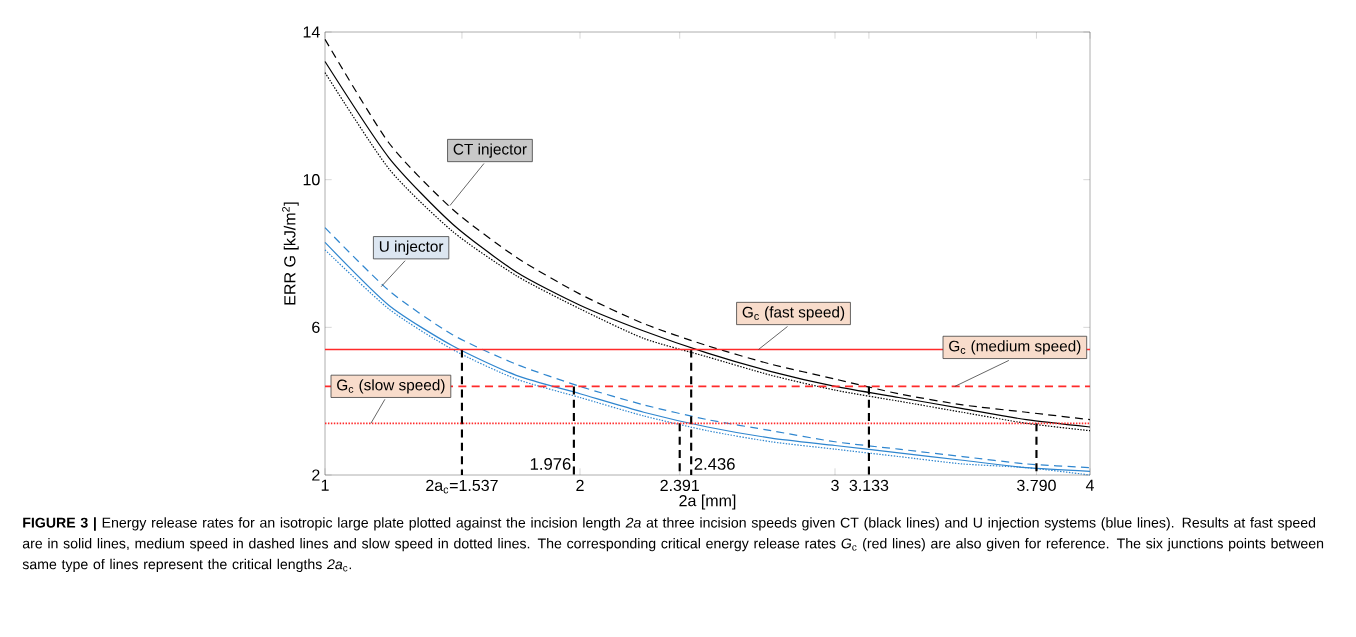 This screenshot has height=637, width=1356. I want to click on y-tick-label: 10, so click(311, 180).